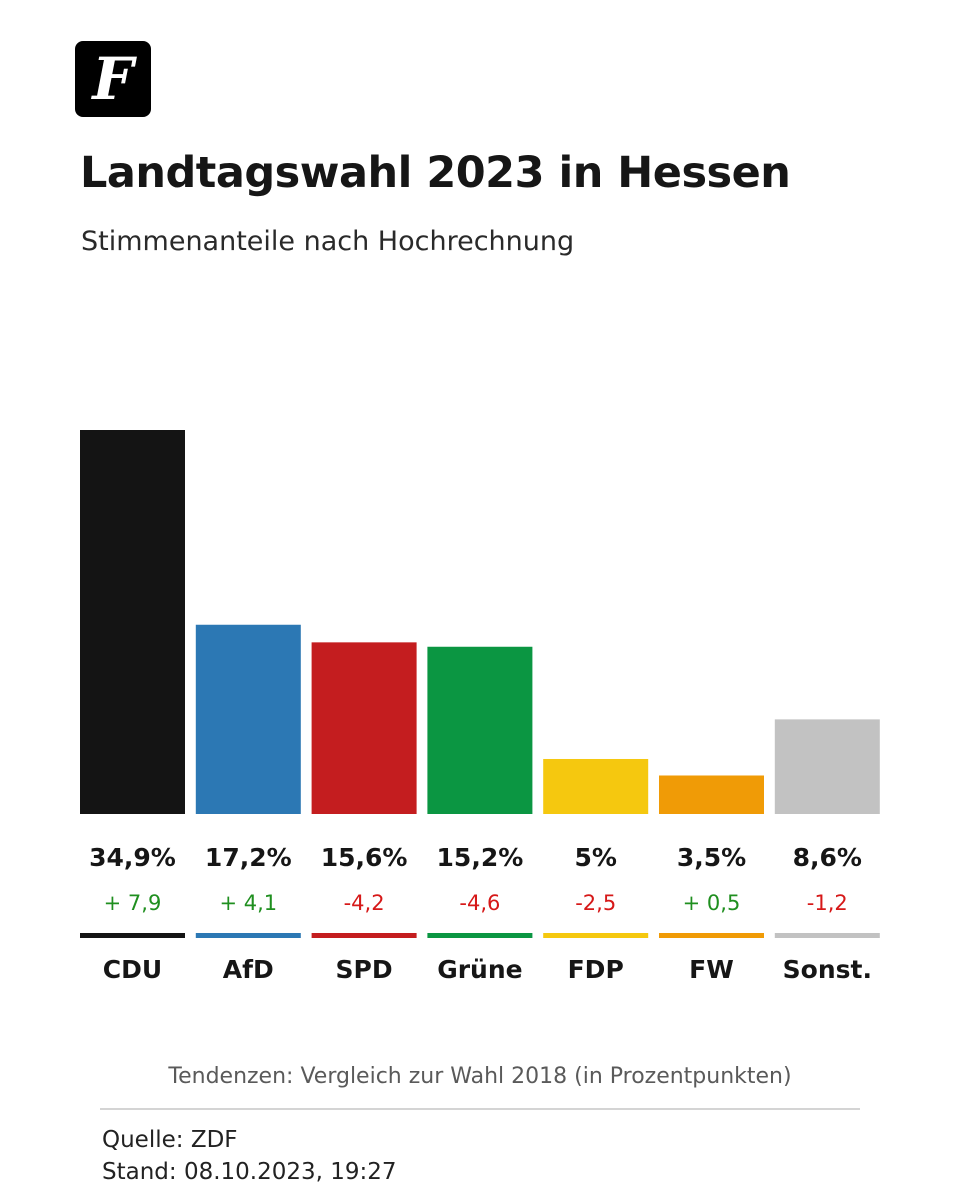 This screenshot has width=960, height=1200. What do you see at coordinates (711, 794) in the screenshot?
I see `bar-fw` at bounding box center [711, 794].